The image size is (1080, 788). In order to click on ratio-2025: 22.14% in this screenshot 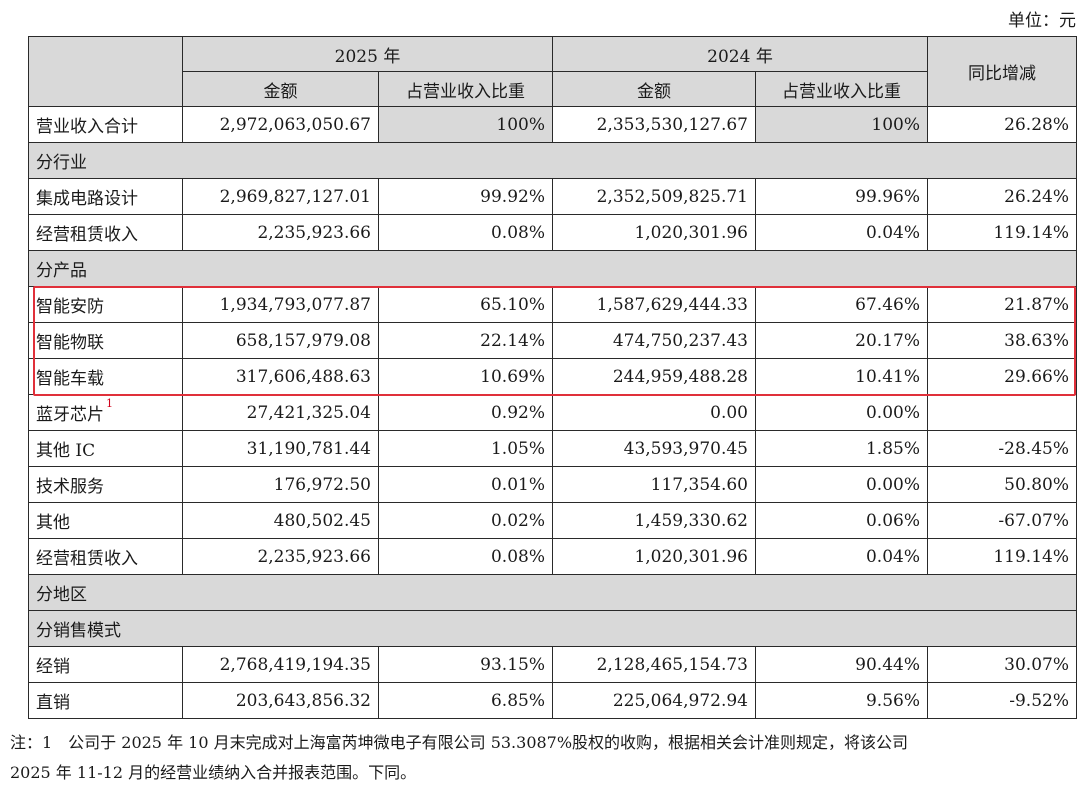, I will do `click(465, 340)`.